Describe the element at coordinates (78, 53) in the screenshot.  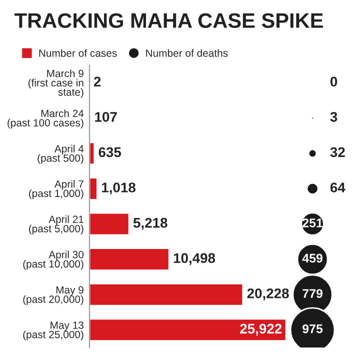
I see `legend-label: Number of cases` at that location.